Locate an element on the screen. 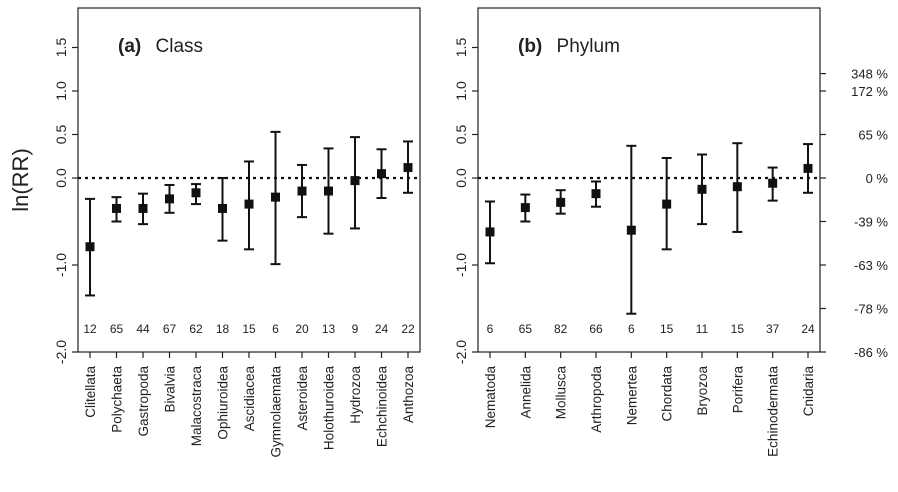 This screenshot has width=898, height=492. category-label: Nemertea is located at coordinates (631, 396).